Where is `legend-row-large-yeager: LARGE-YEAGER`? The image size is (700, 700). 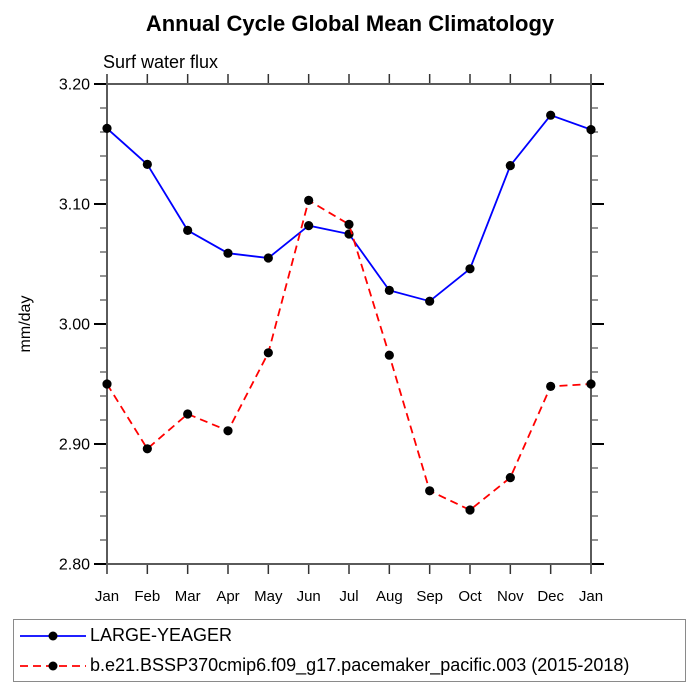 legend-row-large-yeager: LARGE-YEAGER is located at coordinates (351, 635).